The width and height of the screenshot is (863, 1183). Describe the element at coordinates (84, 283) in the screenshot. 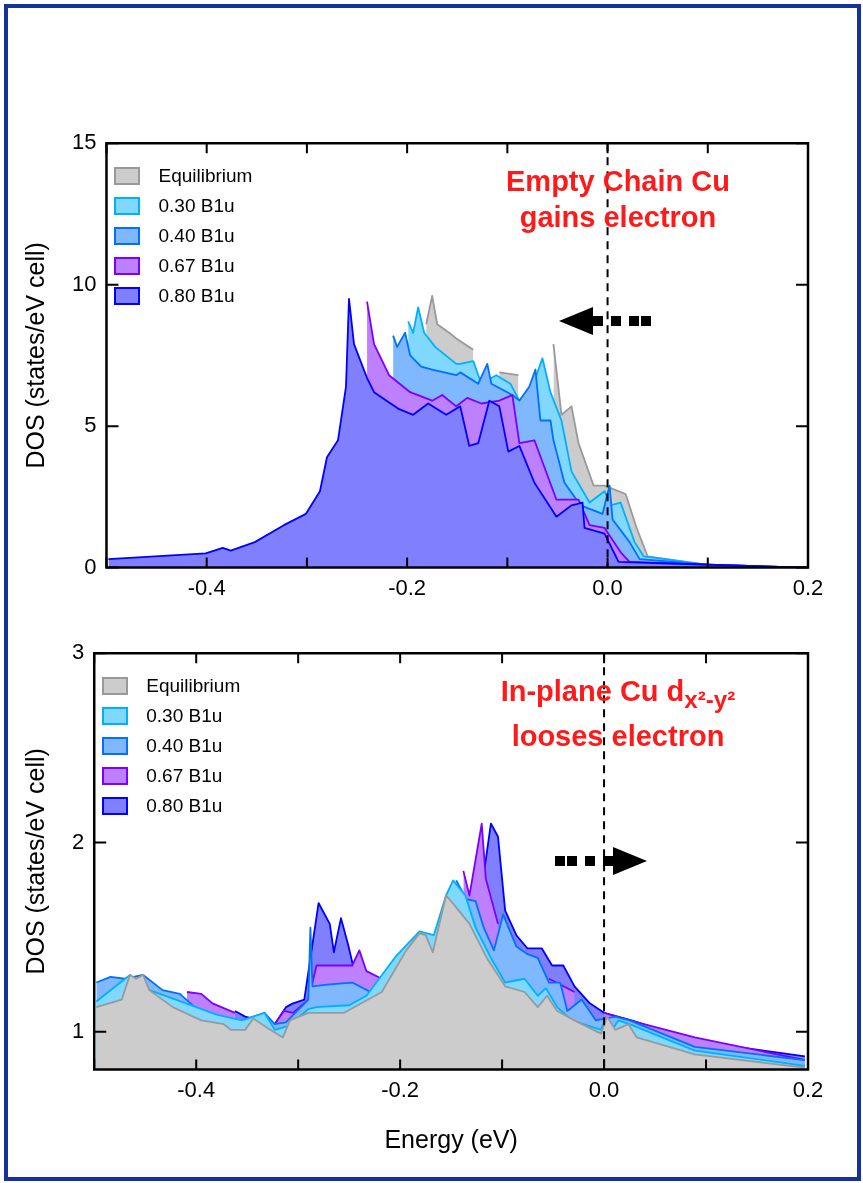

I see `y-tick-label: 10` at that location.